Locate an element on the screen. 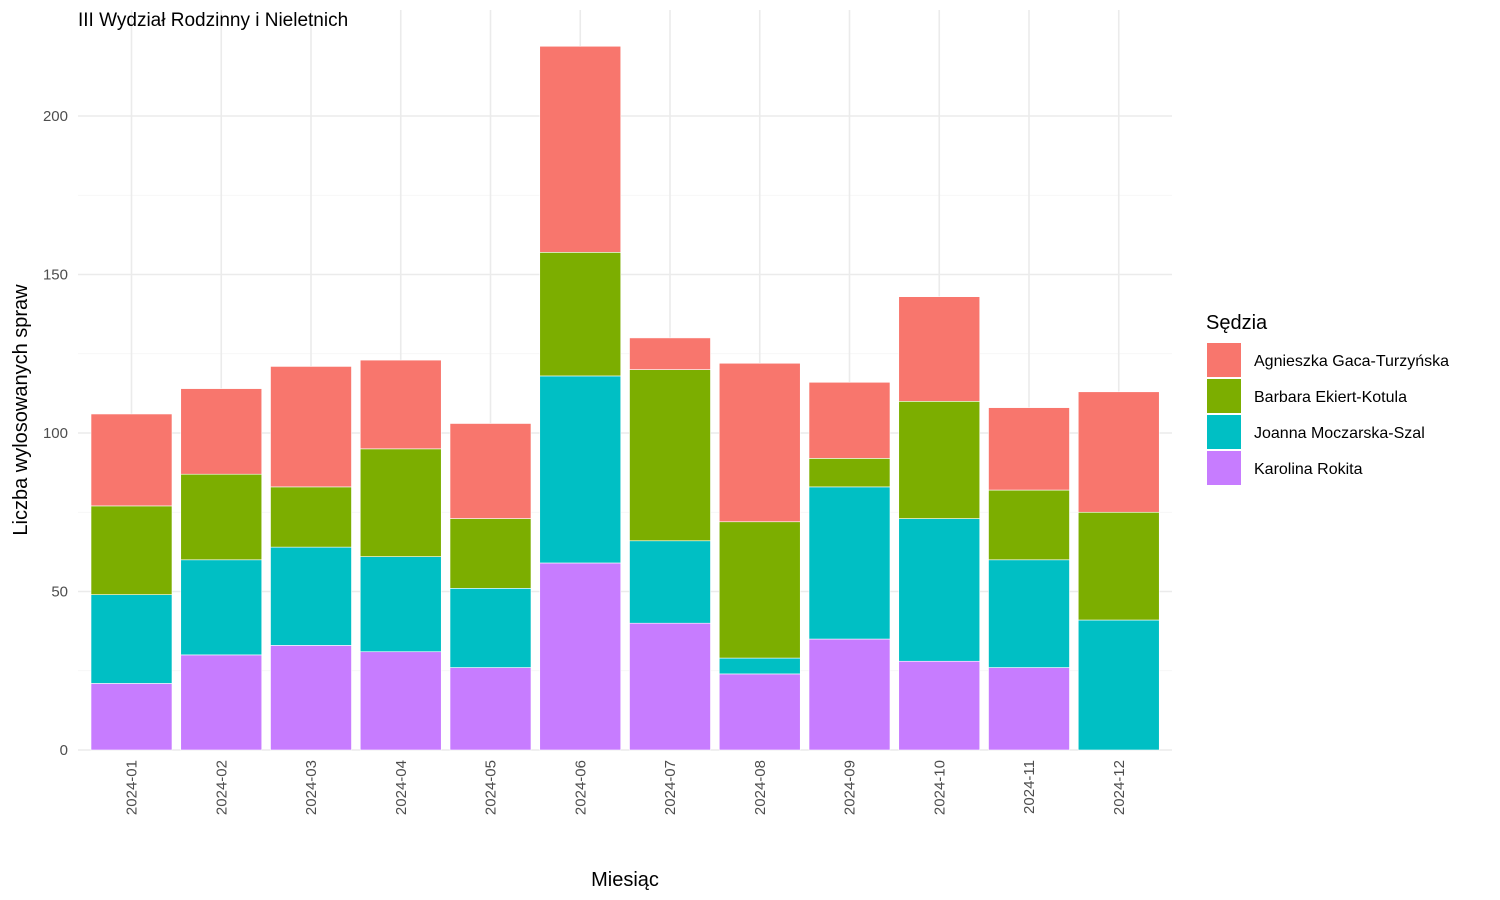 The image size is (1500, 900). x-tick-label: 2024-01 is located at coordinates (132, 787).